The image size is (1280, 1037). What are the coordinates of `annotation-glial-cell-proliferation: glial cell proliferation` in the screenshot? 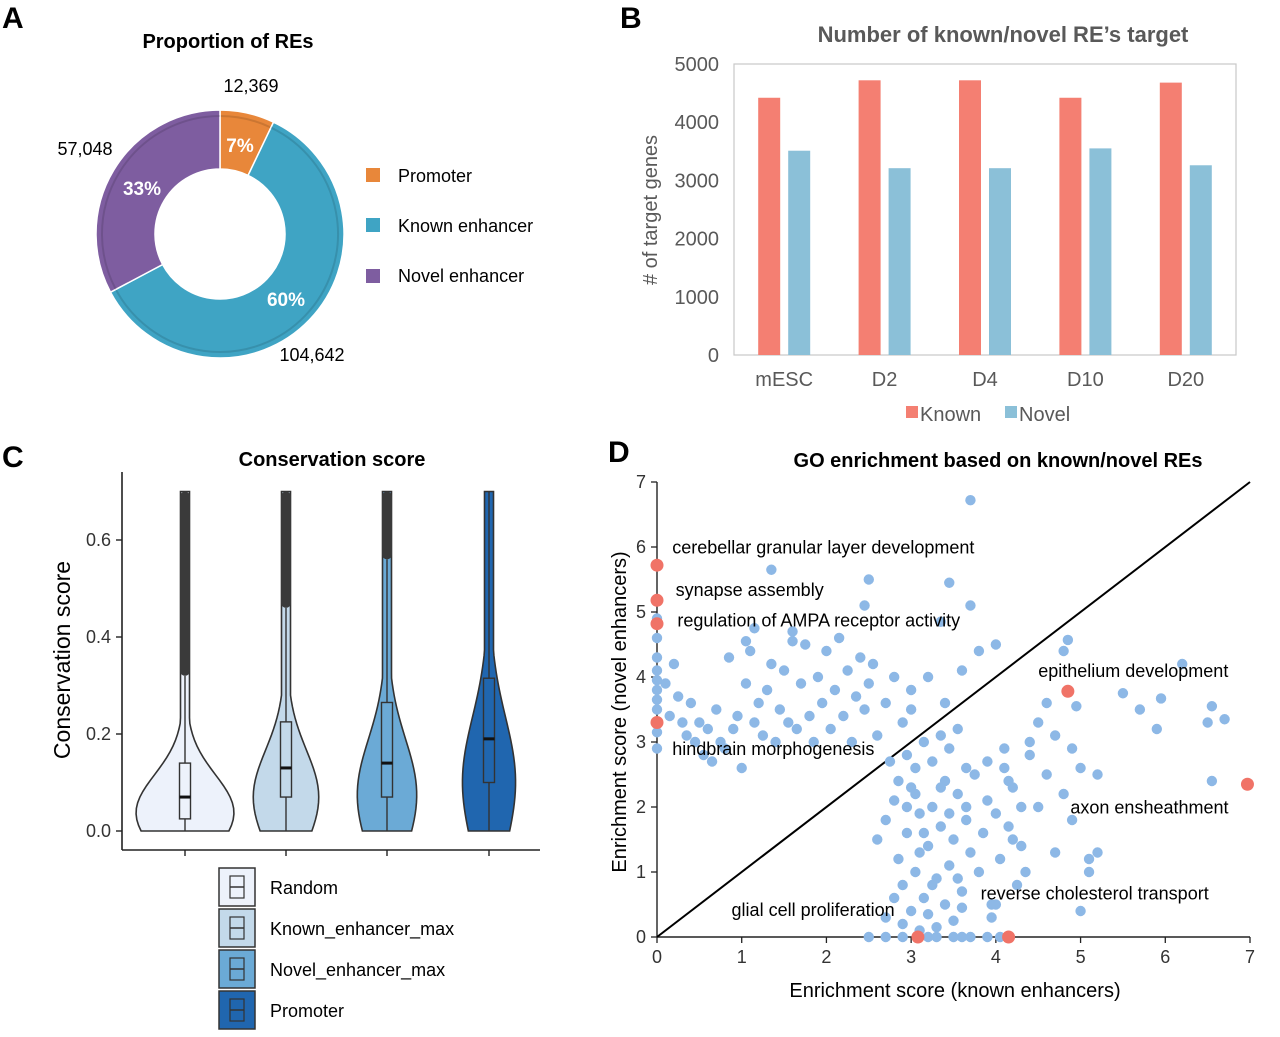 It's located at (813, 910).